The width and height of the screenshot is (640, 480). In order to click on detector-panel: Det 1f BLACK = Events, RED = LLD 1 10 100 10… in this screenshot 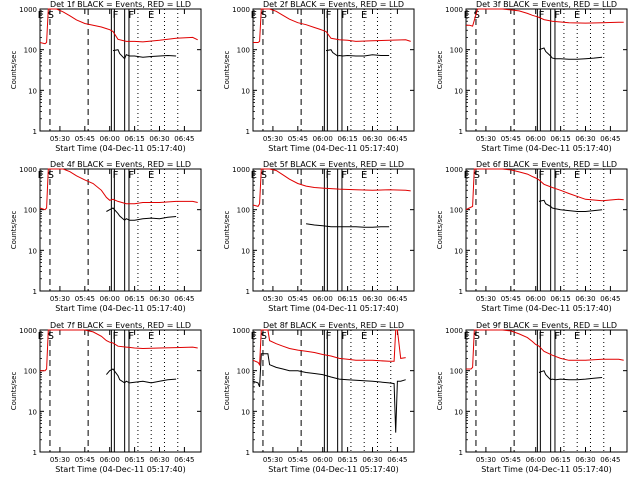, I will do `click(106, 76)`.